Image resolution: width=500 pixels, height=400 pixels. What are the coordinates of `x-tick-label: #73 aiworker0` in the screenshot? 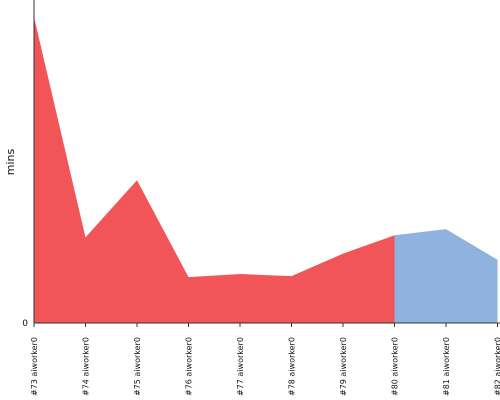 It's located at (34, 366).